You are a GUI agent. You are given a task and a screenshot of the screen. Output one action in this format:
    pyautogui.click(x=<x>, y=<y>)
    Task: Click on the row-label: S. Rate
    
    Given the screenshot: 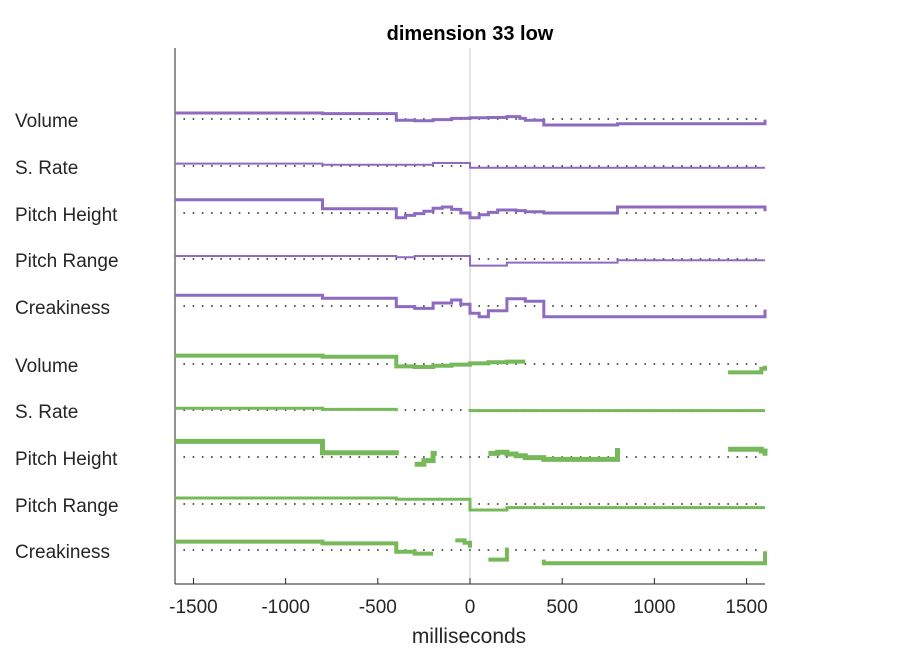 What is the action you would take?
    pyautogui.click(x=46, y=168)
    